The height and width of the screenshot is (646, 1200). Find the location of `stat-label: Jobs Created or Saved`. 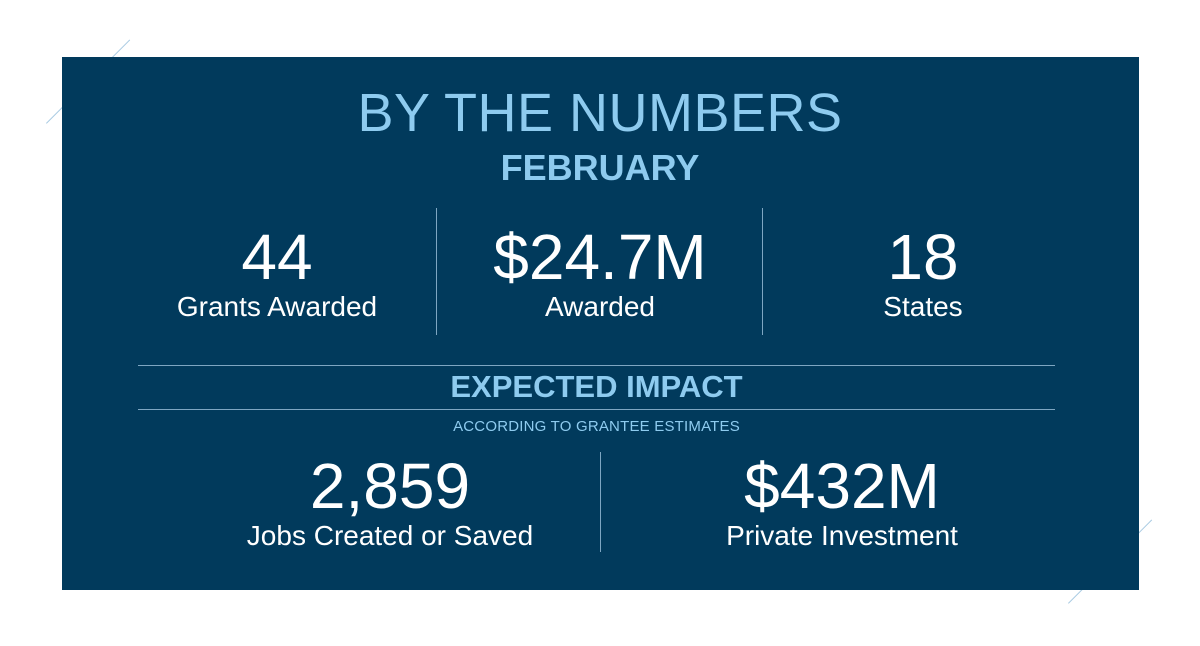

stat-label: Jobs Created or Saved is located at coordinates (390, 535).